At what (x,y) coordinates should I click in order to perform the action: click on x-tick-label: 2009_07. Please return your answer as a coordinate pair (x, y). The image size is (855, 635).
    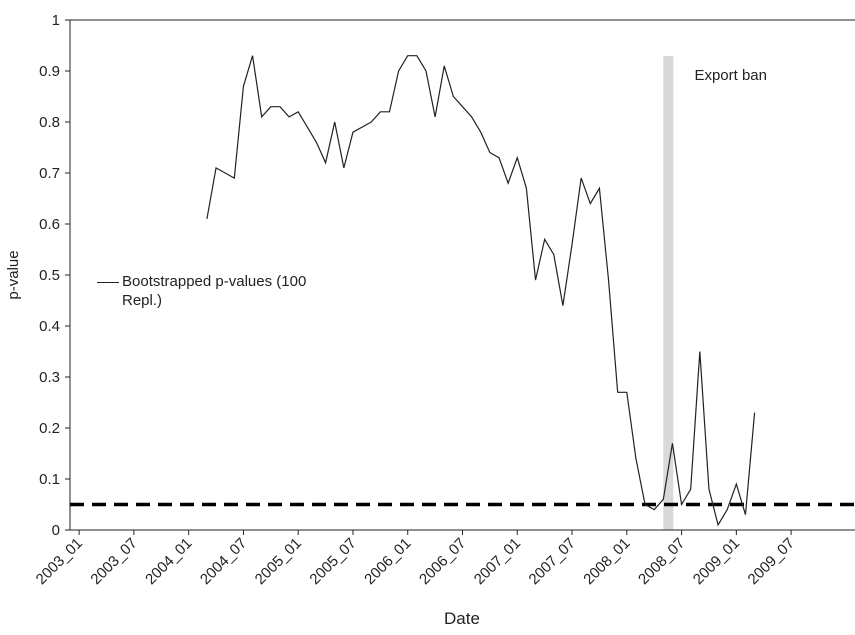
    Looking at the image, I should click on (771, 561).